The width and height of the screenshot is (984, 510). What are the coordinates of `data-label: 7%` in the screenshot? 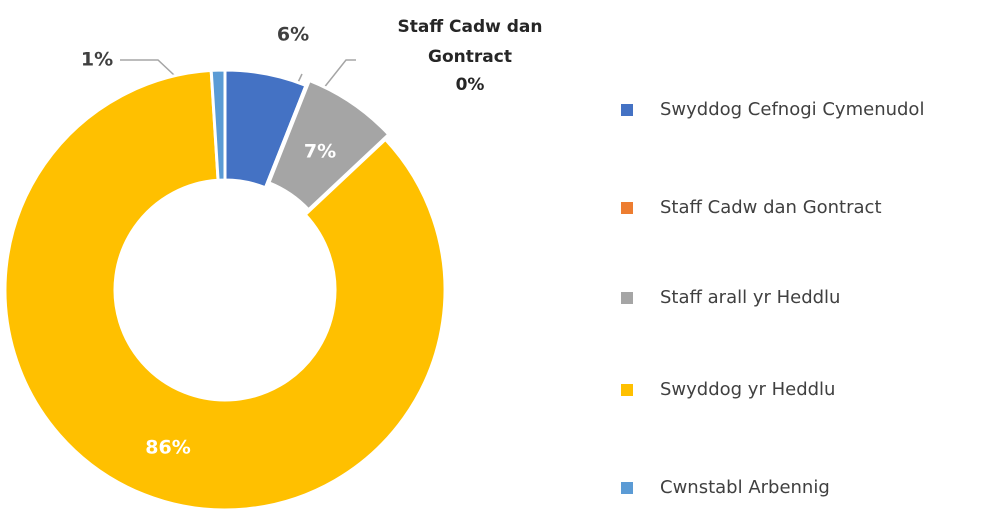 It's located at (320, 152).